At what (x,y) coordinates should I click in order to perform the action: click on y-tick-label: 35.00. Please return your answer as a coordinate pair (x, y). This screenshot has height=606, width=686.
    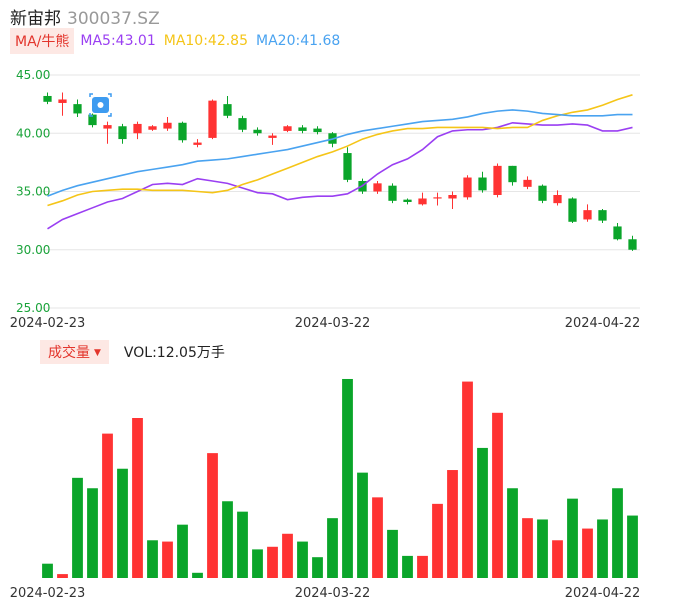
    Looking at the image, I should click on (33, 192).